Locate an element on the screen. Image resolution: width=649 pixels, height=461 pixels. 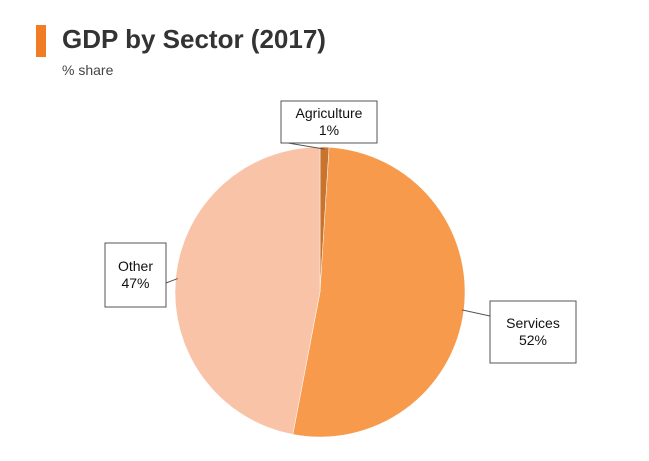
slice-value-label: 1% is located at coordinates (329, 130).